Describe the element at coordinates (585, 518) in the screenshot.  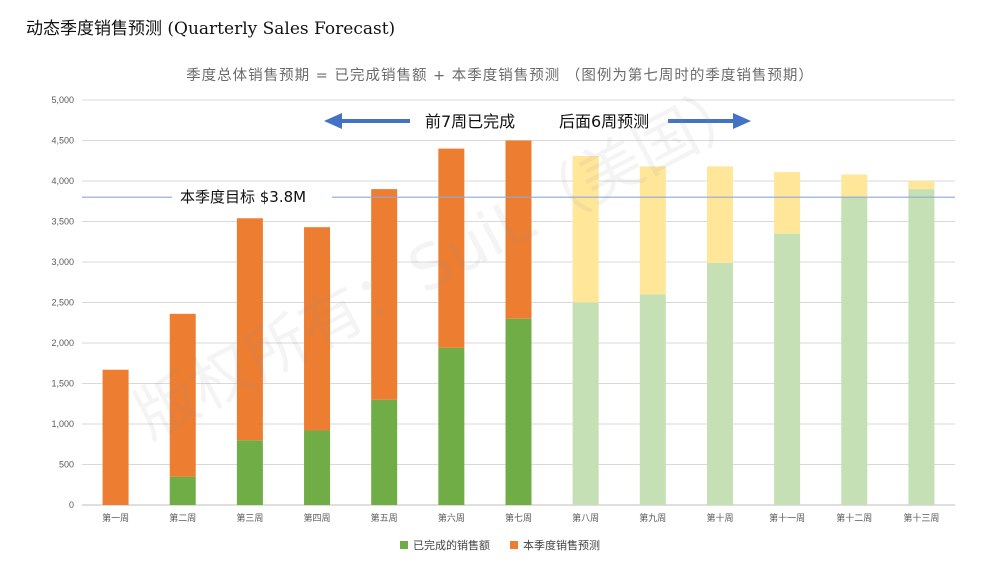
I see `x-tick-label: 第八周` at that location.